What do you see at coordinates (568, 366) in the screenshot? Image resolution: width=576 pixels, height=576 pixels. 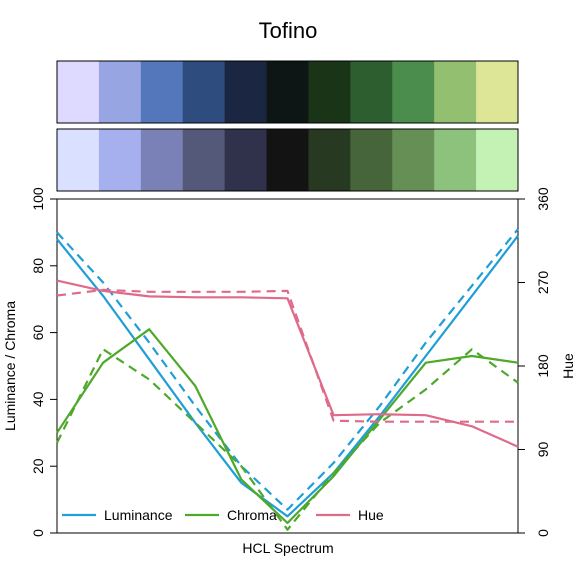 I see `y-axis-right-label: Hue` at bounding box center [568, 366].